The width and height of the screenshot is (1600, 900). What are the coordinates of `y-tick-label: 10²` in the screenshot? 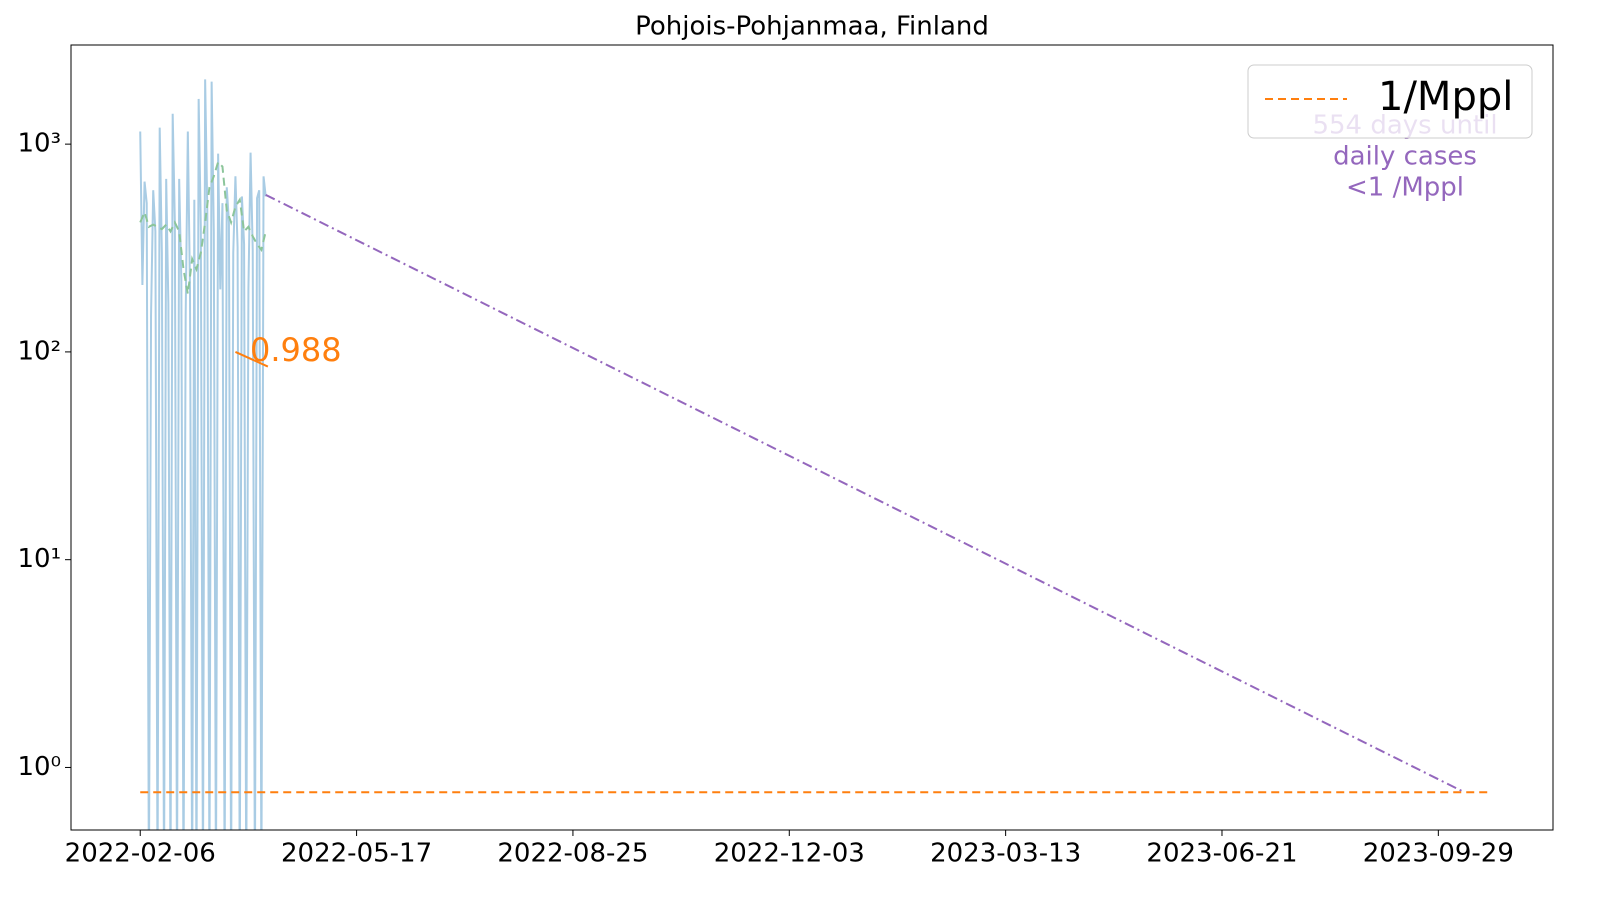 It's located at (39, 351).